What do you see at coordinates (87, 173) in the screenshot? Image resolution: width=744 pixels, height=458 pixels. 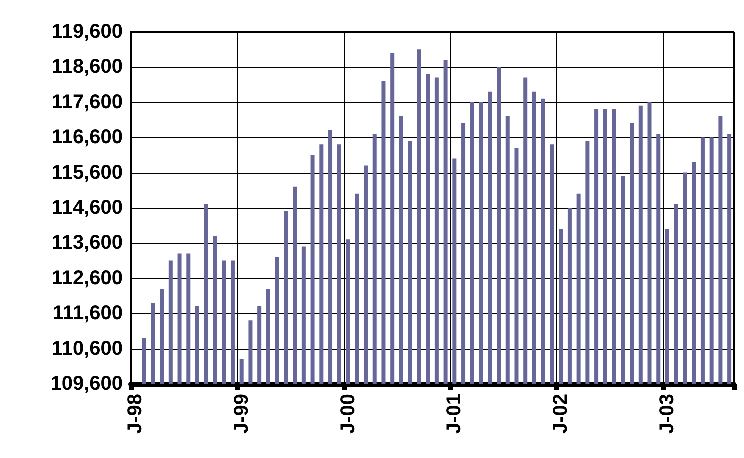 I see `y-tick-label: 115,600` at bounding box center [87, 173].